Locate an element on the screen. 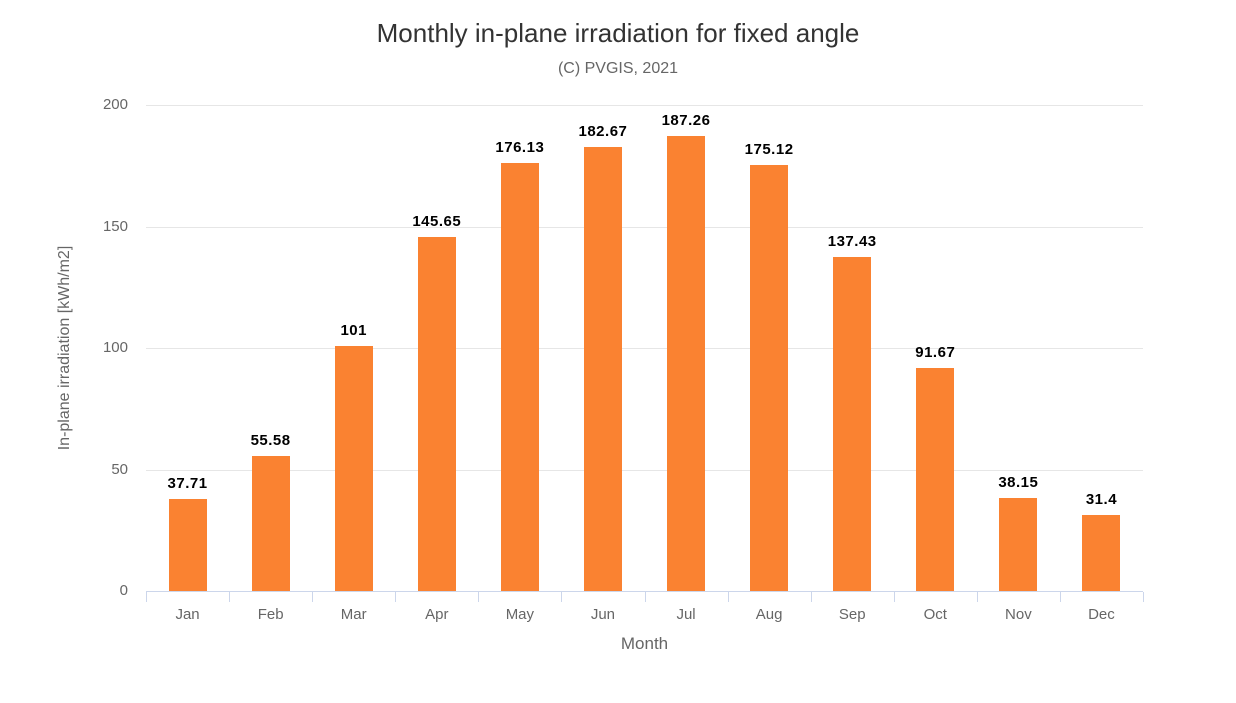  x-tick-label-jun: Jun is located at coordinates (603, 614).